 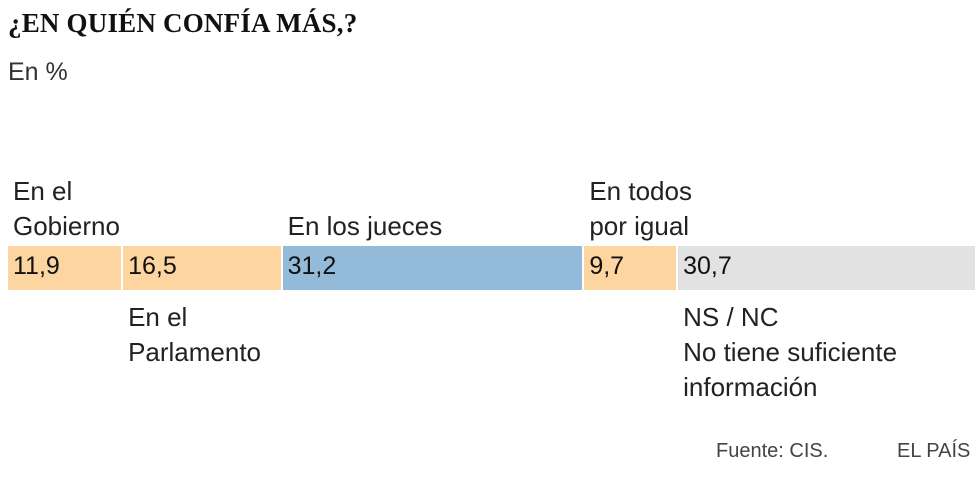 I want to click on stacked-bar: 11,9 16,5 31,2 9,7 30,7, so click(x=491, y=268).